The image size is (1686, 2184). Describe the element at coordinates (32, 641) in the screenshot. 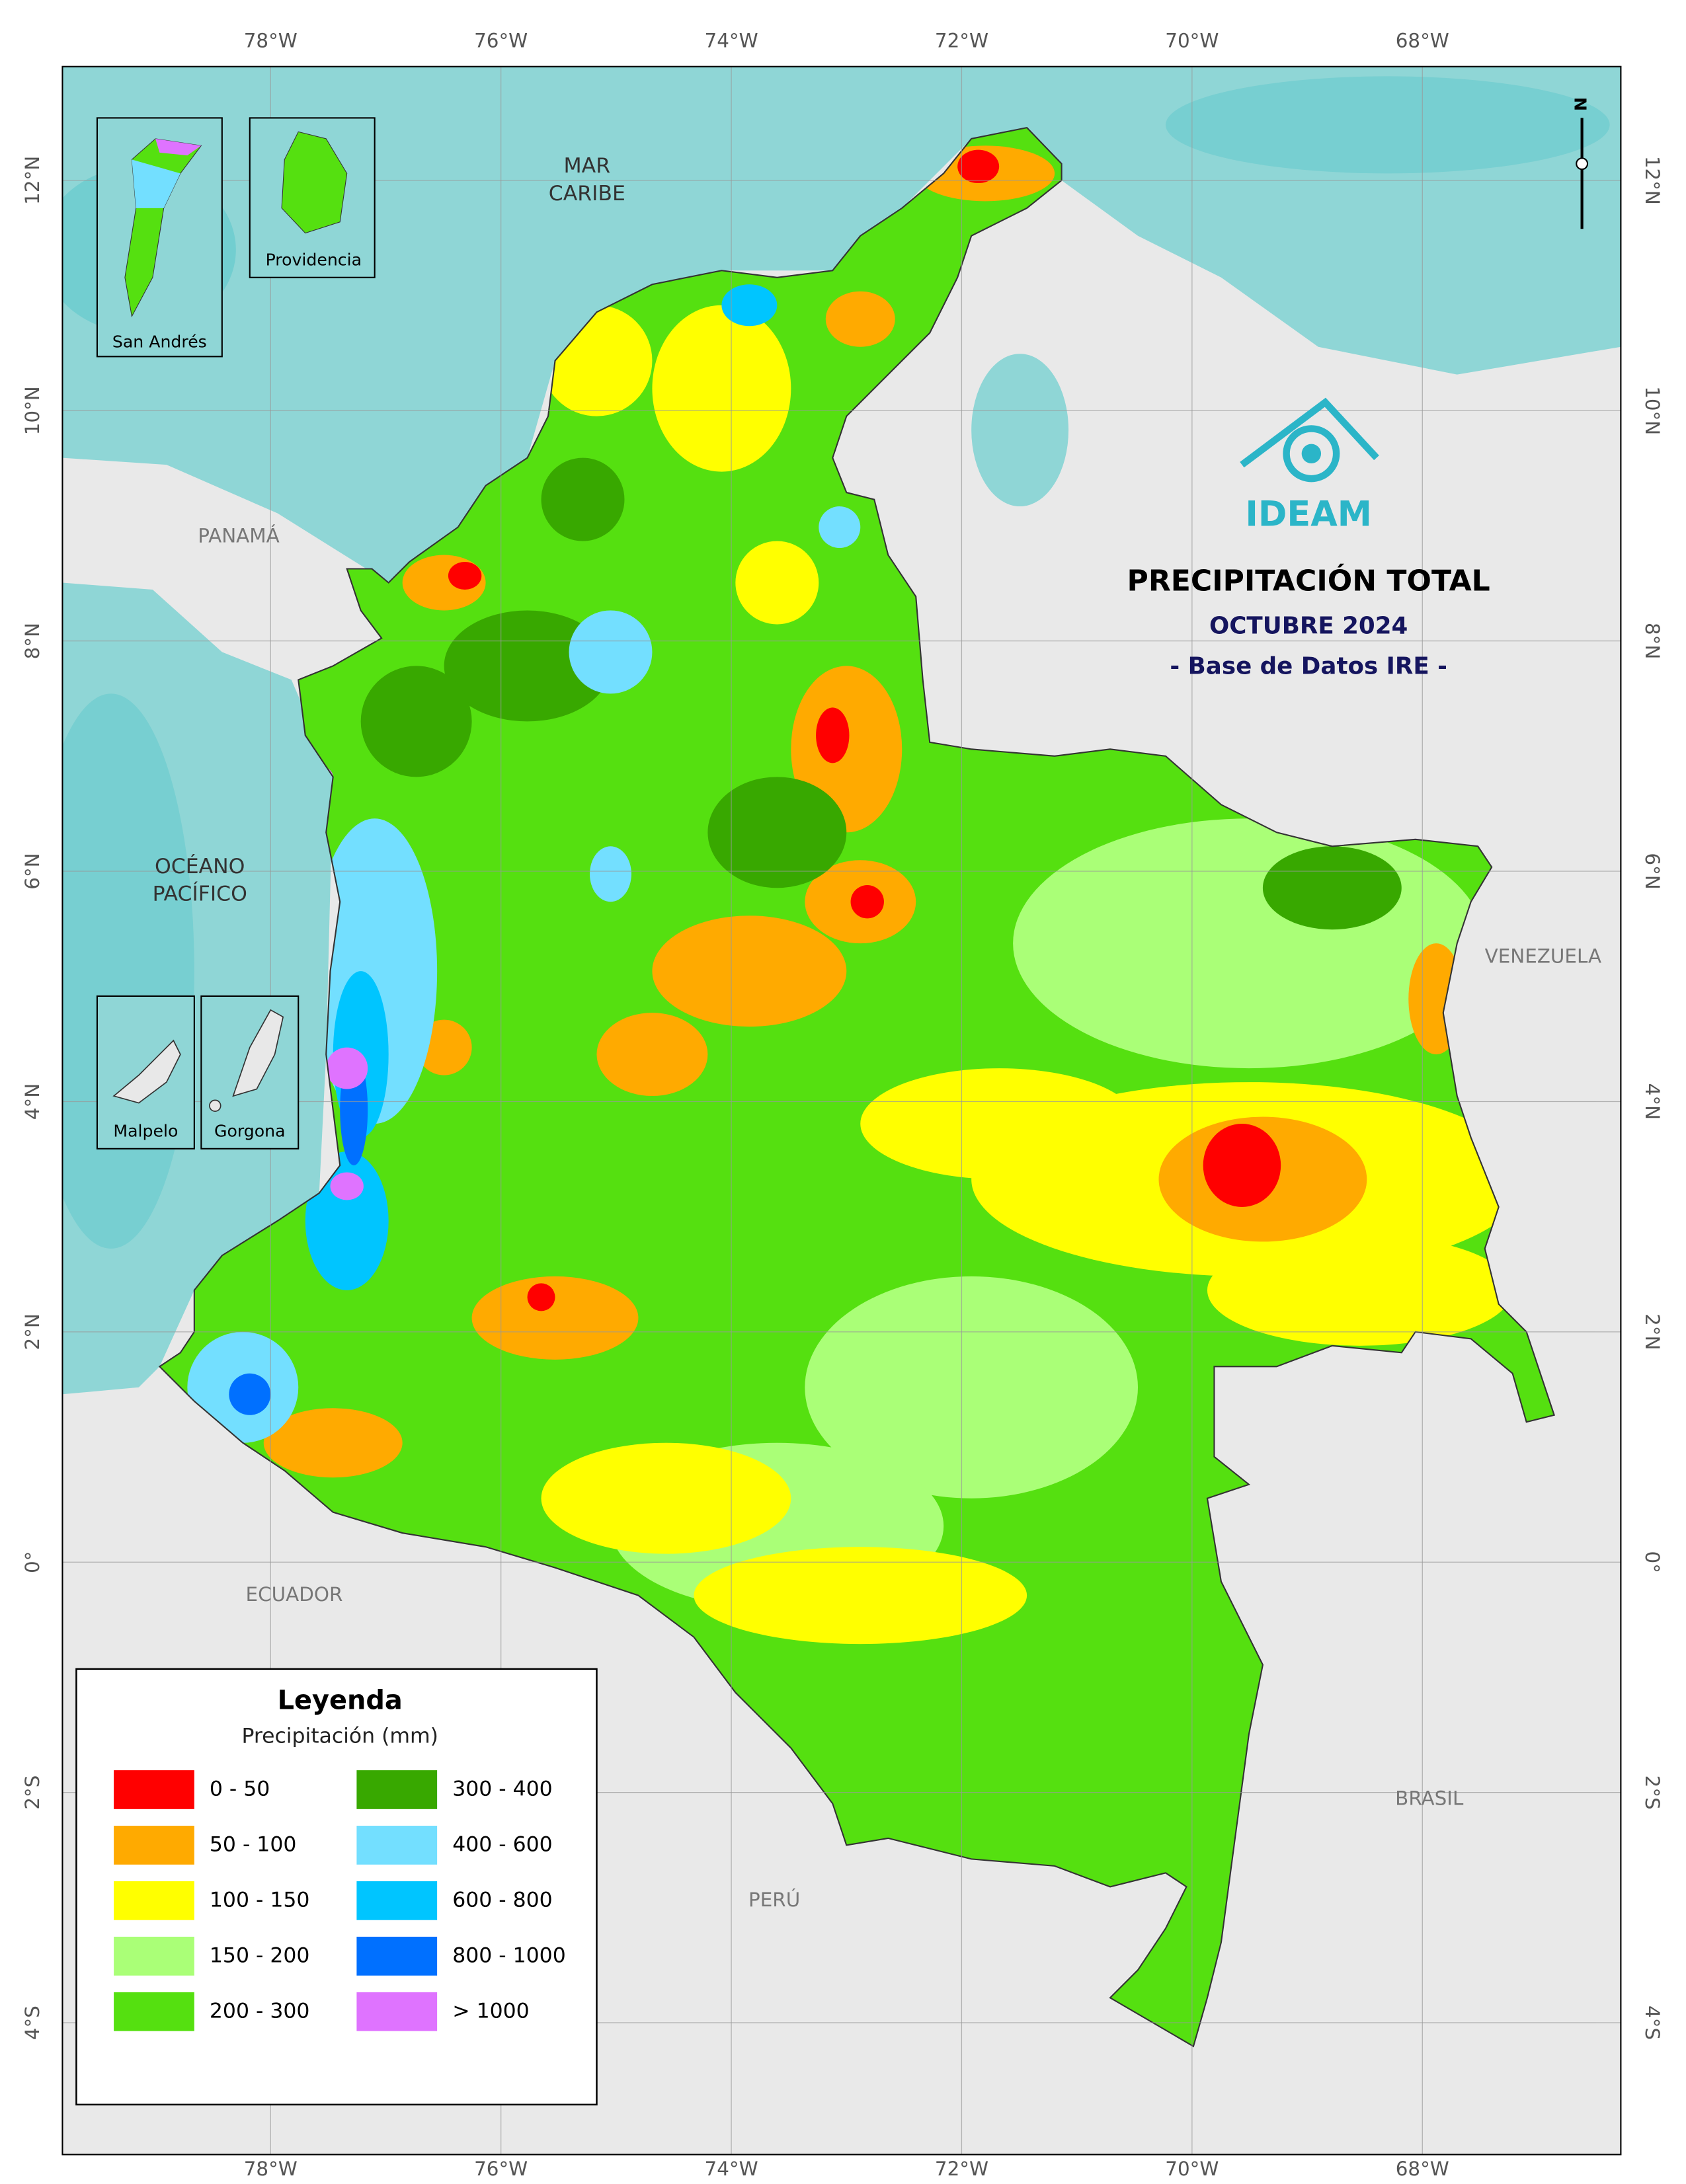

I see `lat-label-left: 8°N` at that location.